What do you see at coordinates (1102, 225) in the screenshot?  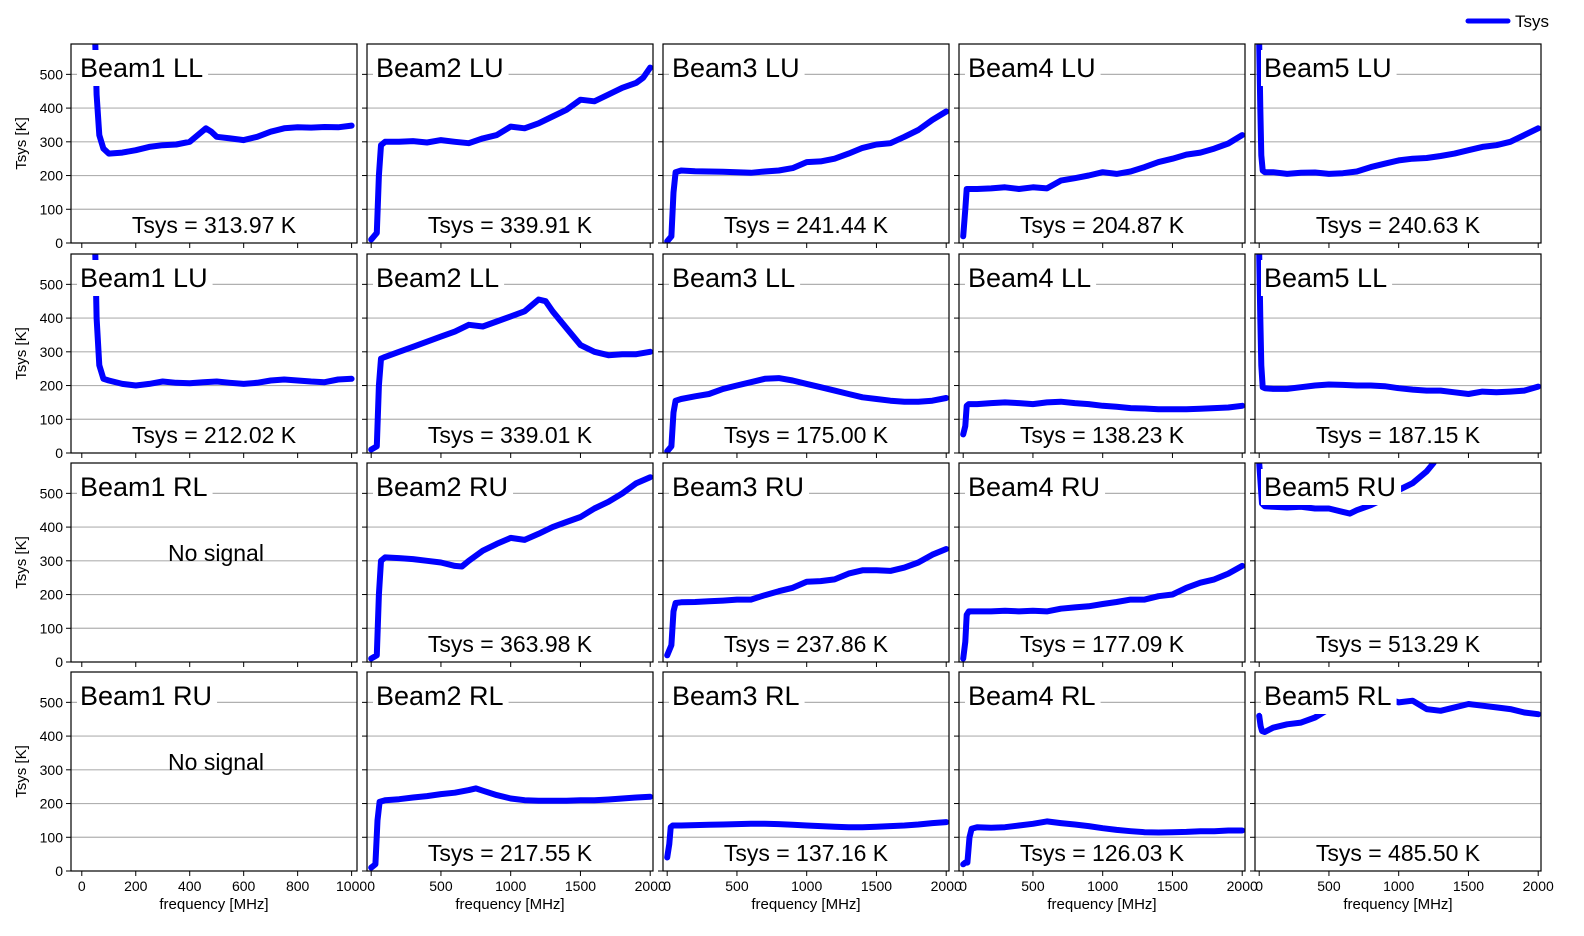 I see `tsys-value-label: Tsys = 204.87 K` at bounding box center [1102, 225].